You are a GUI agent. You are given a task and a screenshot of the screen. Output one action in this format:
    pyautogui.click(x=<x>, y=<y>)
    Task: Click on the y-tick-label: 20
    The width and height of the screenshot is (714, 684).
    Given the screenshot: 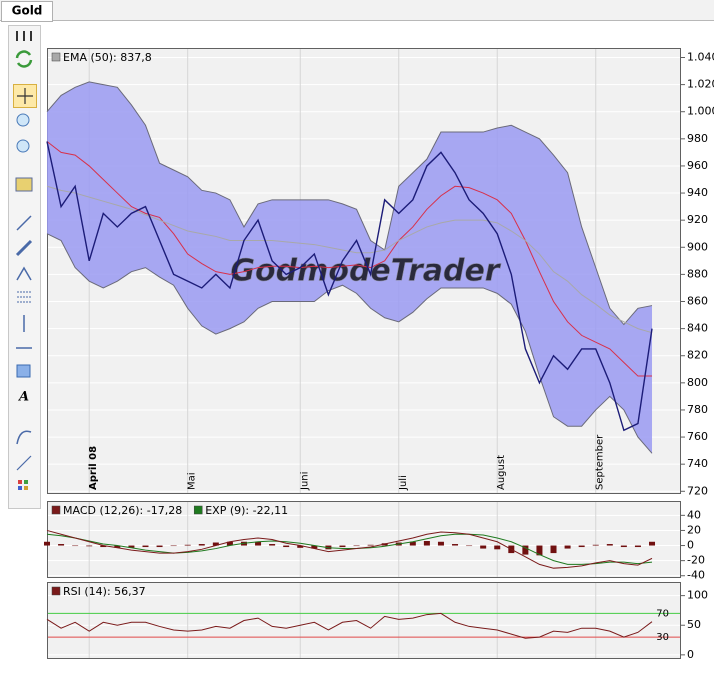 What is the action you would take?
    pyautogui.click(x=694, y=529)
    